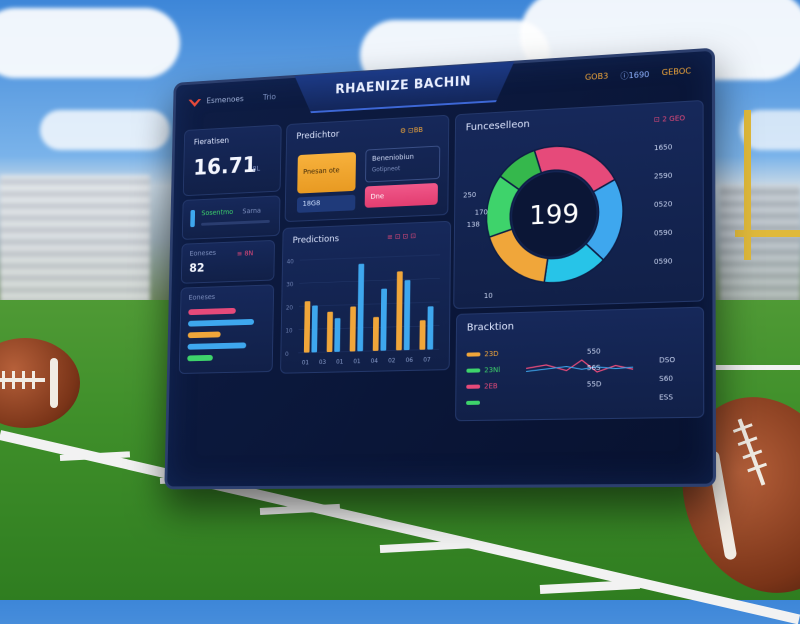 This screenshot has width=800, height=624. What do you see at coordinates (377, 196) in the screenshot?
I see `prediction-pink-text: Dne` at bounding box center [377, 196].